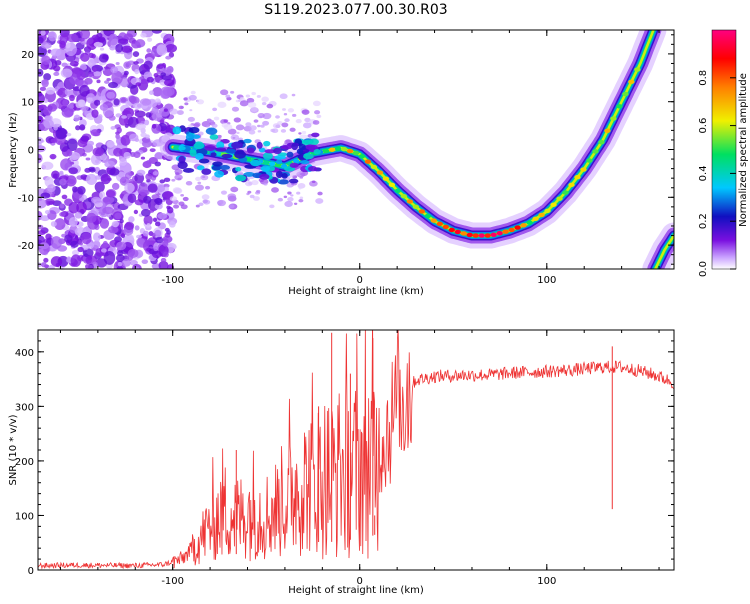 The image size is (750, 604). What do you see at coordinates (546, 280) in the screenshot?
I see `x-tick-label: 100` at bounding box center [546, 280].